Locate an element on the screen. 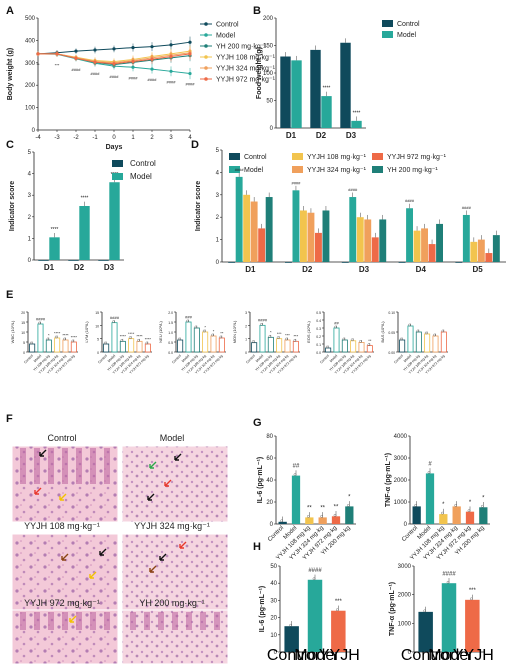 This screenshot has height=672, width=513. y-tick-label: 2 is located at coordinates (246, 326).